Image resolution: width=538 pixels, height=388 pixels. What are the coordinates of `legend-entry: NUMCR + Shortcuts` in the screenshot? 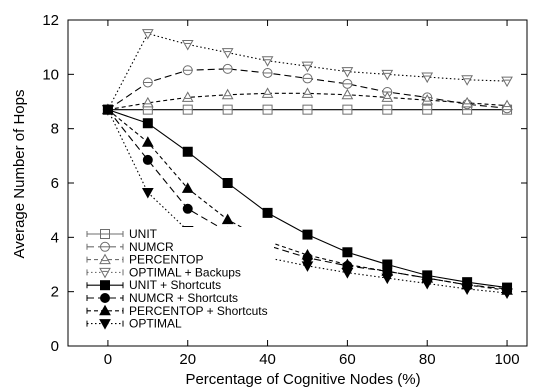 It's located at (162, 298).